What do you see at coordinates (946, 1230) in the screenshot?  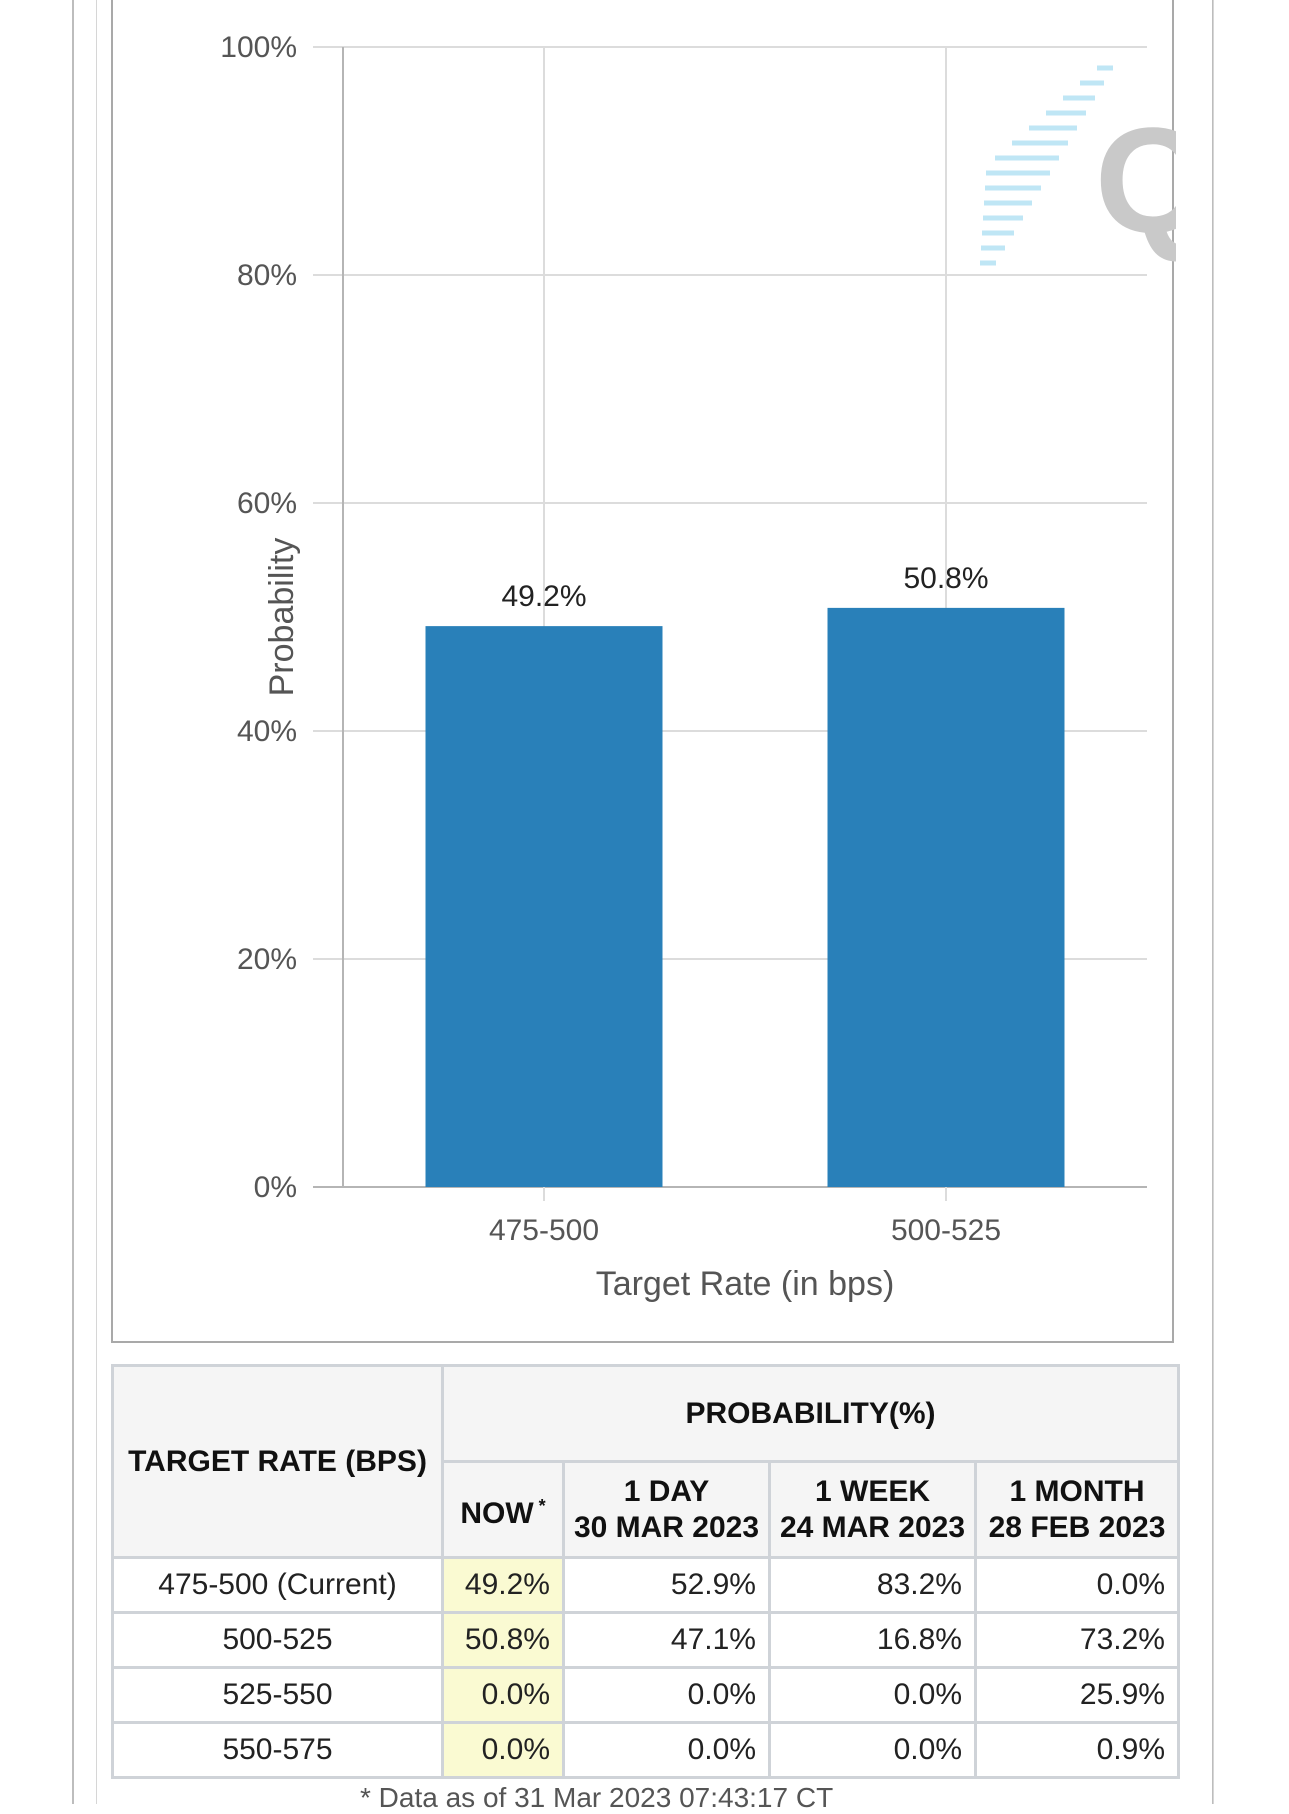 I see `x-tick-label: 500-525` at bounding box center [946, 1230].